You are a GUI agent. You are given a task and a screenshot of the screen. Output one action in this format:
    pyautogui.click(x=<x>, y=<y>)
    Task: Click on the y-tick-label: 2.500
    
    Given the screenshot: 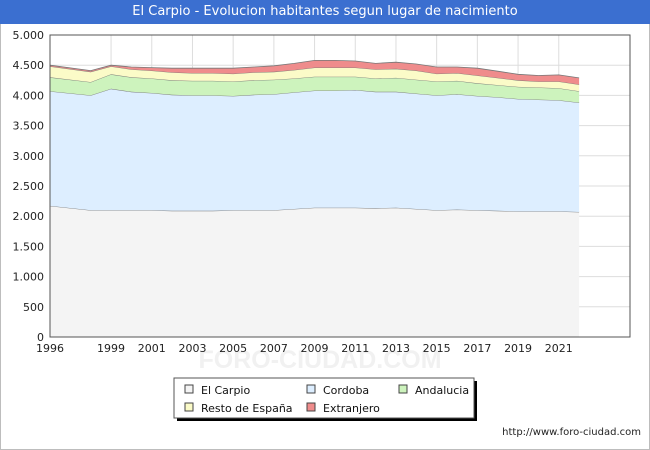 What is the action you would take?
    pyautogui.click(x=29, y=186)
    